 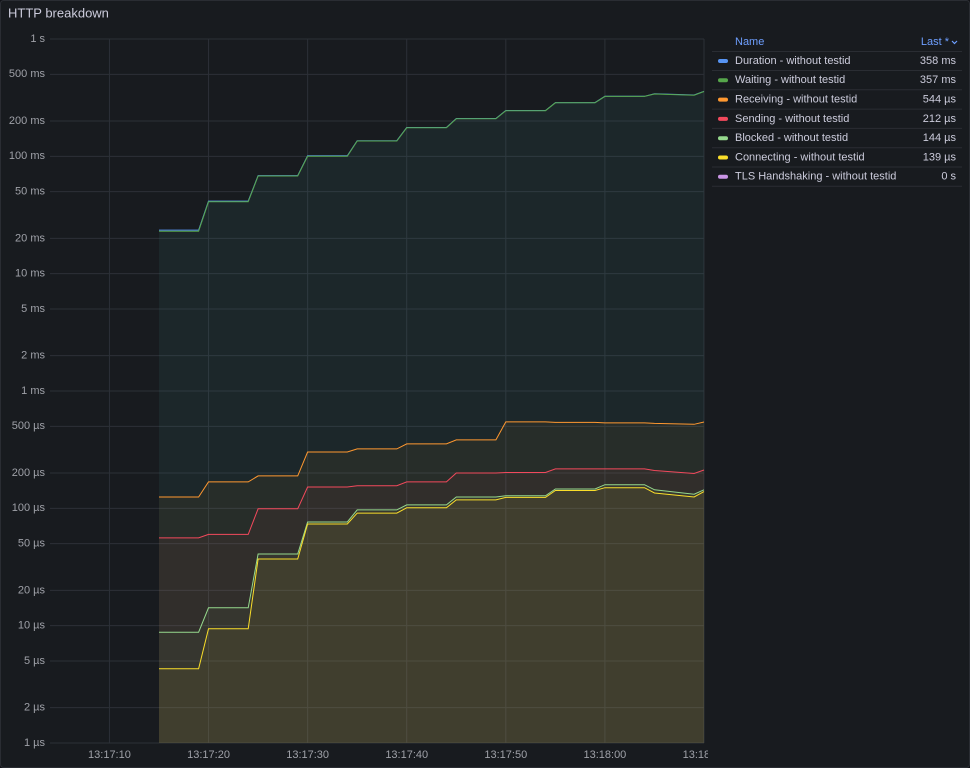 I want to click on x-tick-label: 13:17:40, so click(x=406, y=755).